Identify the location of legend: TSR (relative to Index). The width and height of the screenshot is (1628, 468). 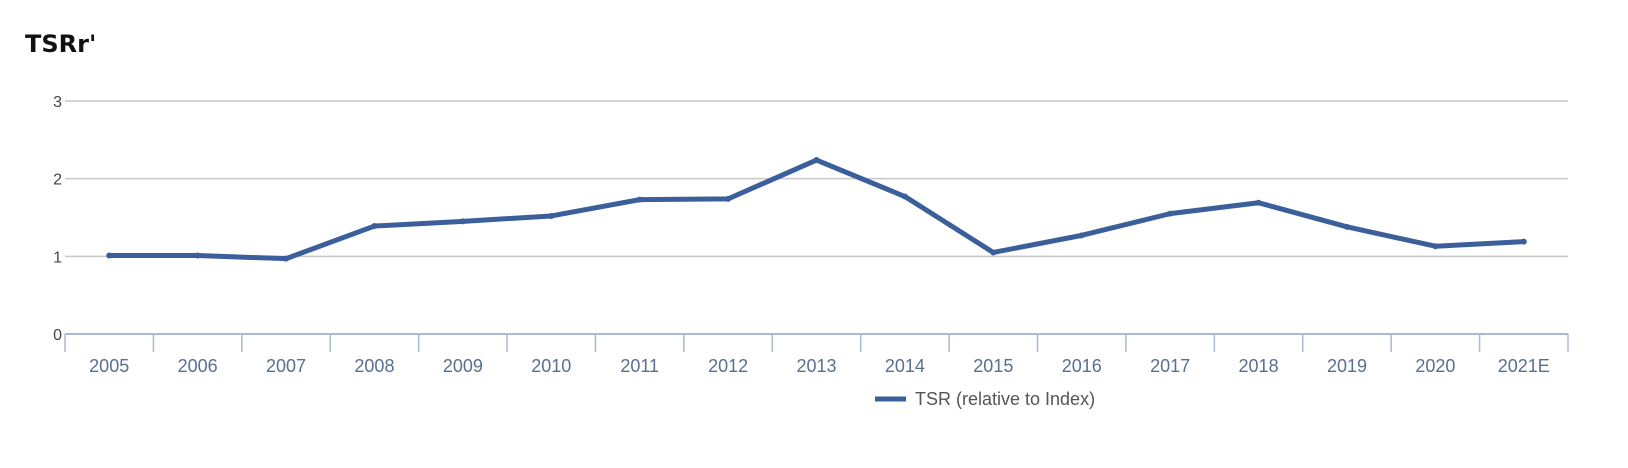
(985, 399).